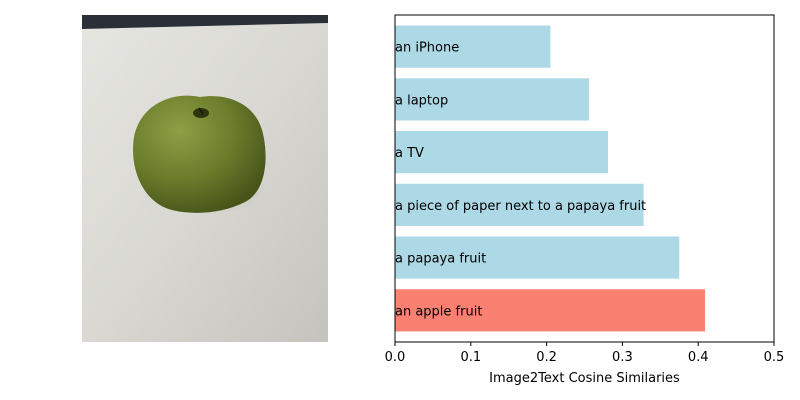 This screenshot has height=400, width=800. What do you see at coordinates (774, 357) in the screenshot?
I see `x-tick-label-5: 0.5` at bounding box center [774, 357].